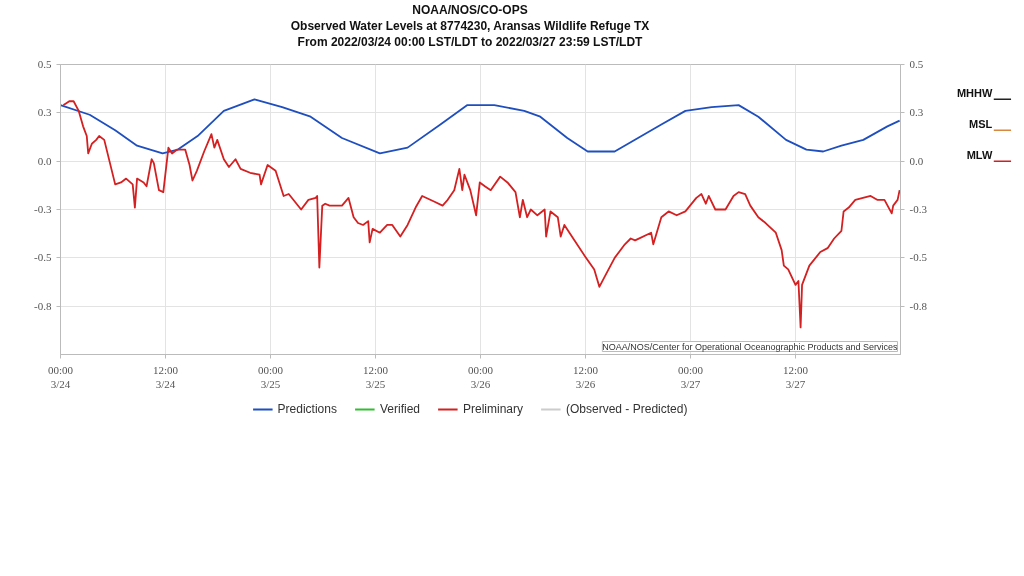  Describe the element at coordinates (918, 209) in the screenshot. I see `y2-tick-label: -0.3` at that location.